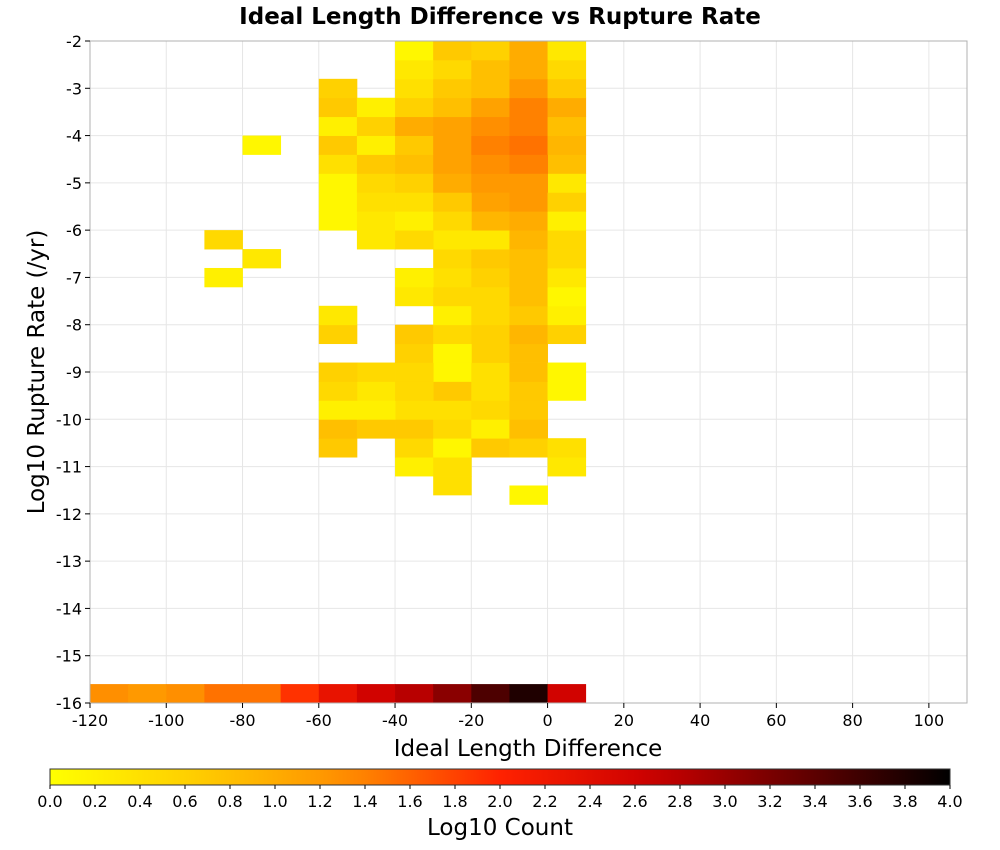 Image resolution: width=1000 pixels, height=850 pixels. Describe the element at coordinates (395, 720) in the screenshot. I see `x-tick-label: -40` at that location.